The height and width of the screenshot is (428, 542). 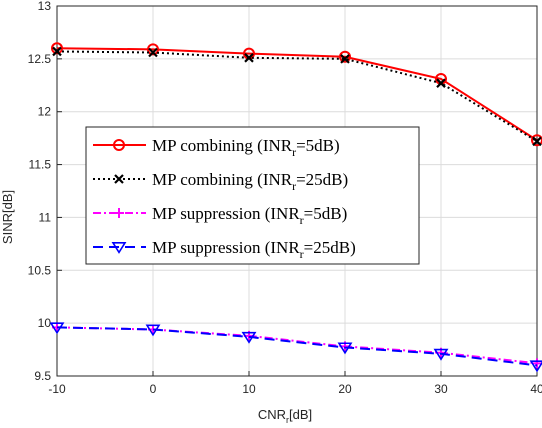 I want to click on x-axis-ticks: -10 0 10 20 30 40, so click(x=295, y=383).